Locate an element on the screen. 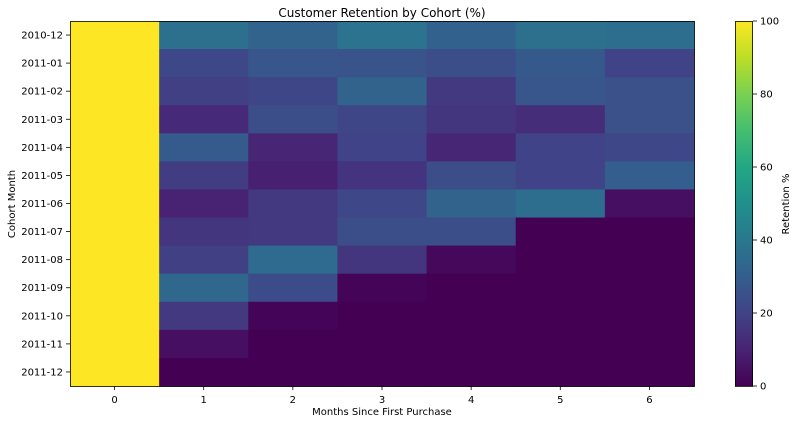 Image resolution: width=798 pixels, height=424 pixels. x-axis-label: Months Since First Purchase is located at coordinates (382, 412).